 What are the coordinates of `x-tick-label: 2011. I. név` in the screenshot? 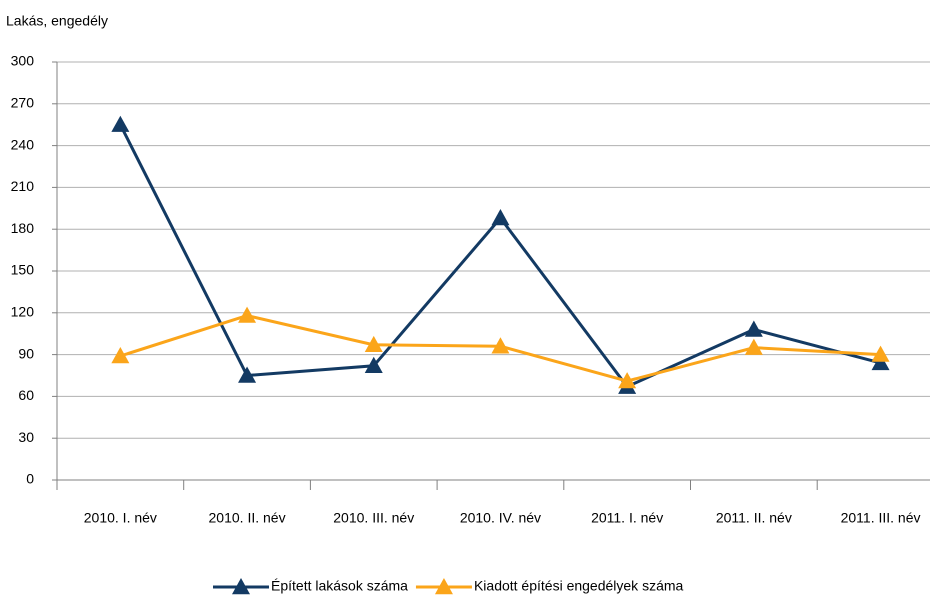 It's located at (627, 518).